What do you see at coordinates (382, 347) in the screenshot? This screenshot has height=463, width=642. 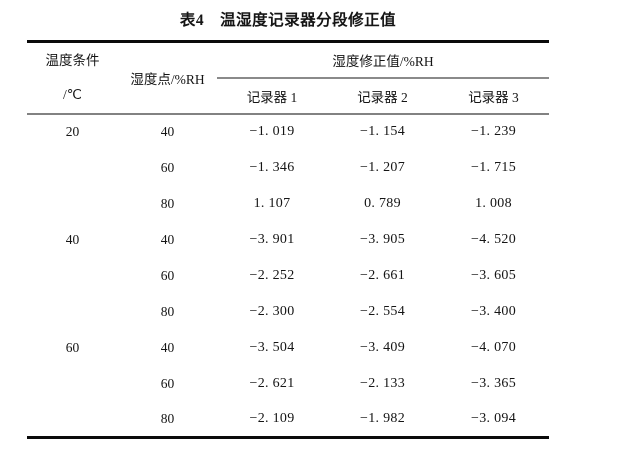 I see `cell-recorder2-correction: −3. 409` at bounding box center [382, 347].